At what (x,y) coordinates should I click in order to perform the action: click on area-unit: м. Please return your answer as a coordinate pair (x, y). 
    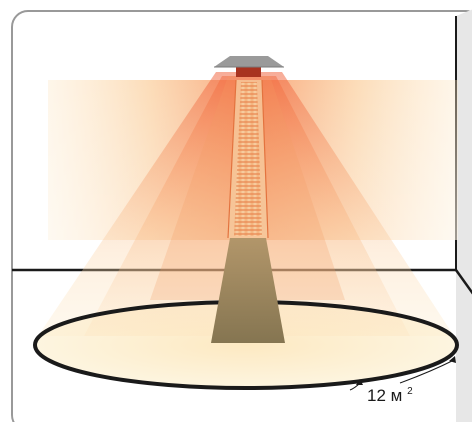
    Looking at the image, I should click on (397, 395).